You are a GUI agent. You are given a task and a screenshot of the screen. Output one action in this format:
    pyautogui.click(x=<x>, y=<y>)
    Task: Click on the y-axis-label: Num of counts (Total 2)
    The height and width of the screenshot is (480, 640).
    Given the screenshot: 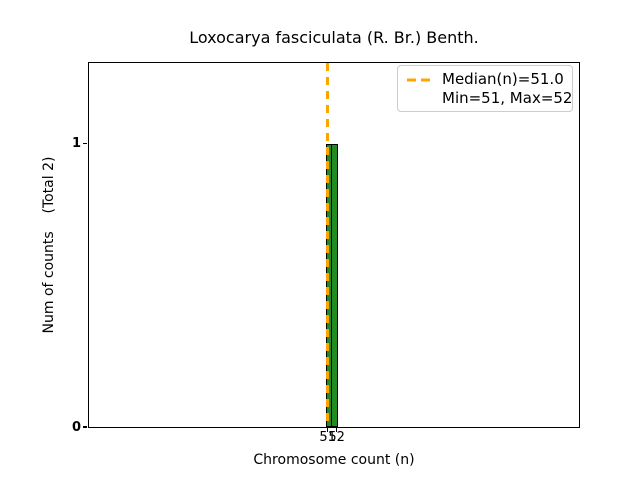 What is the action you would take?
    pyautogui.click(x=49, y=245)
    